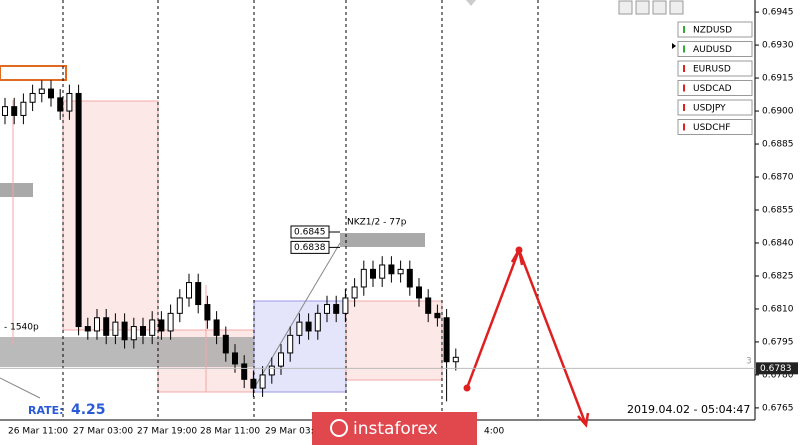  What do you see at coordinates (778, 211) in the screenshot?
I see `y-tick-label: 0.6855` at bounding box center [778, 211].